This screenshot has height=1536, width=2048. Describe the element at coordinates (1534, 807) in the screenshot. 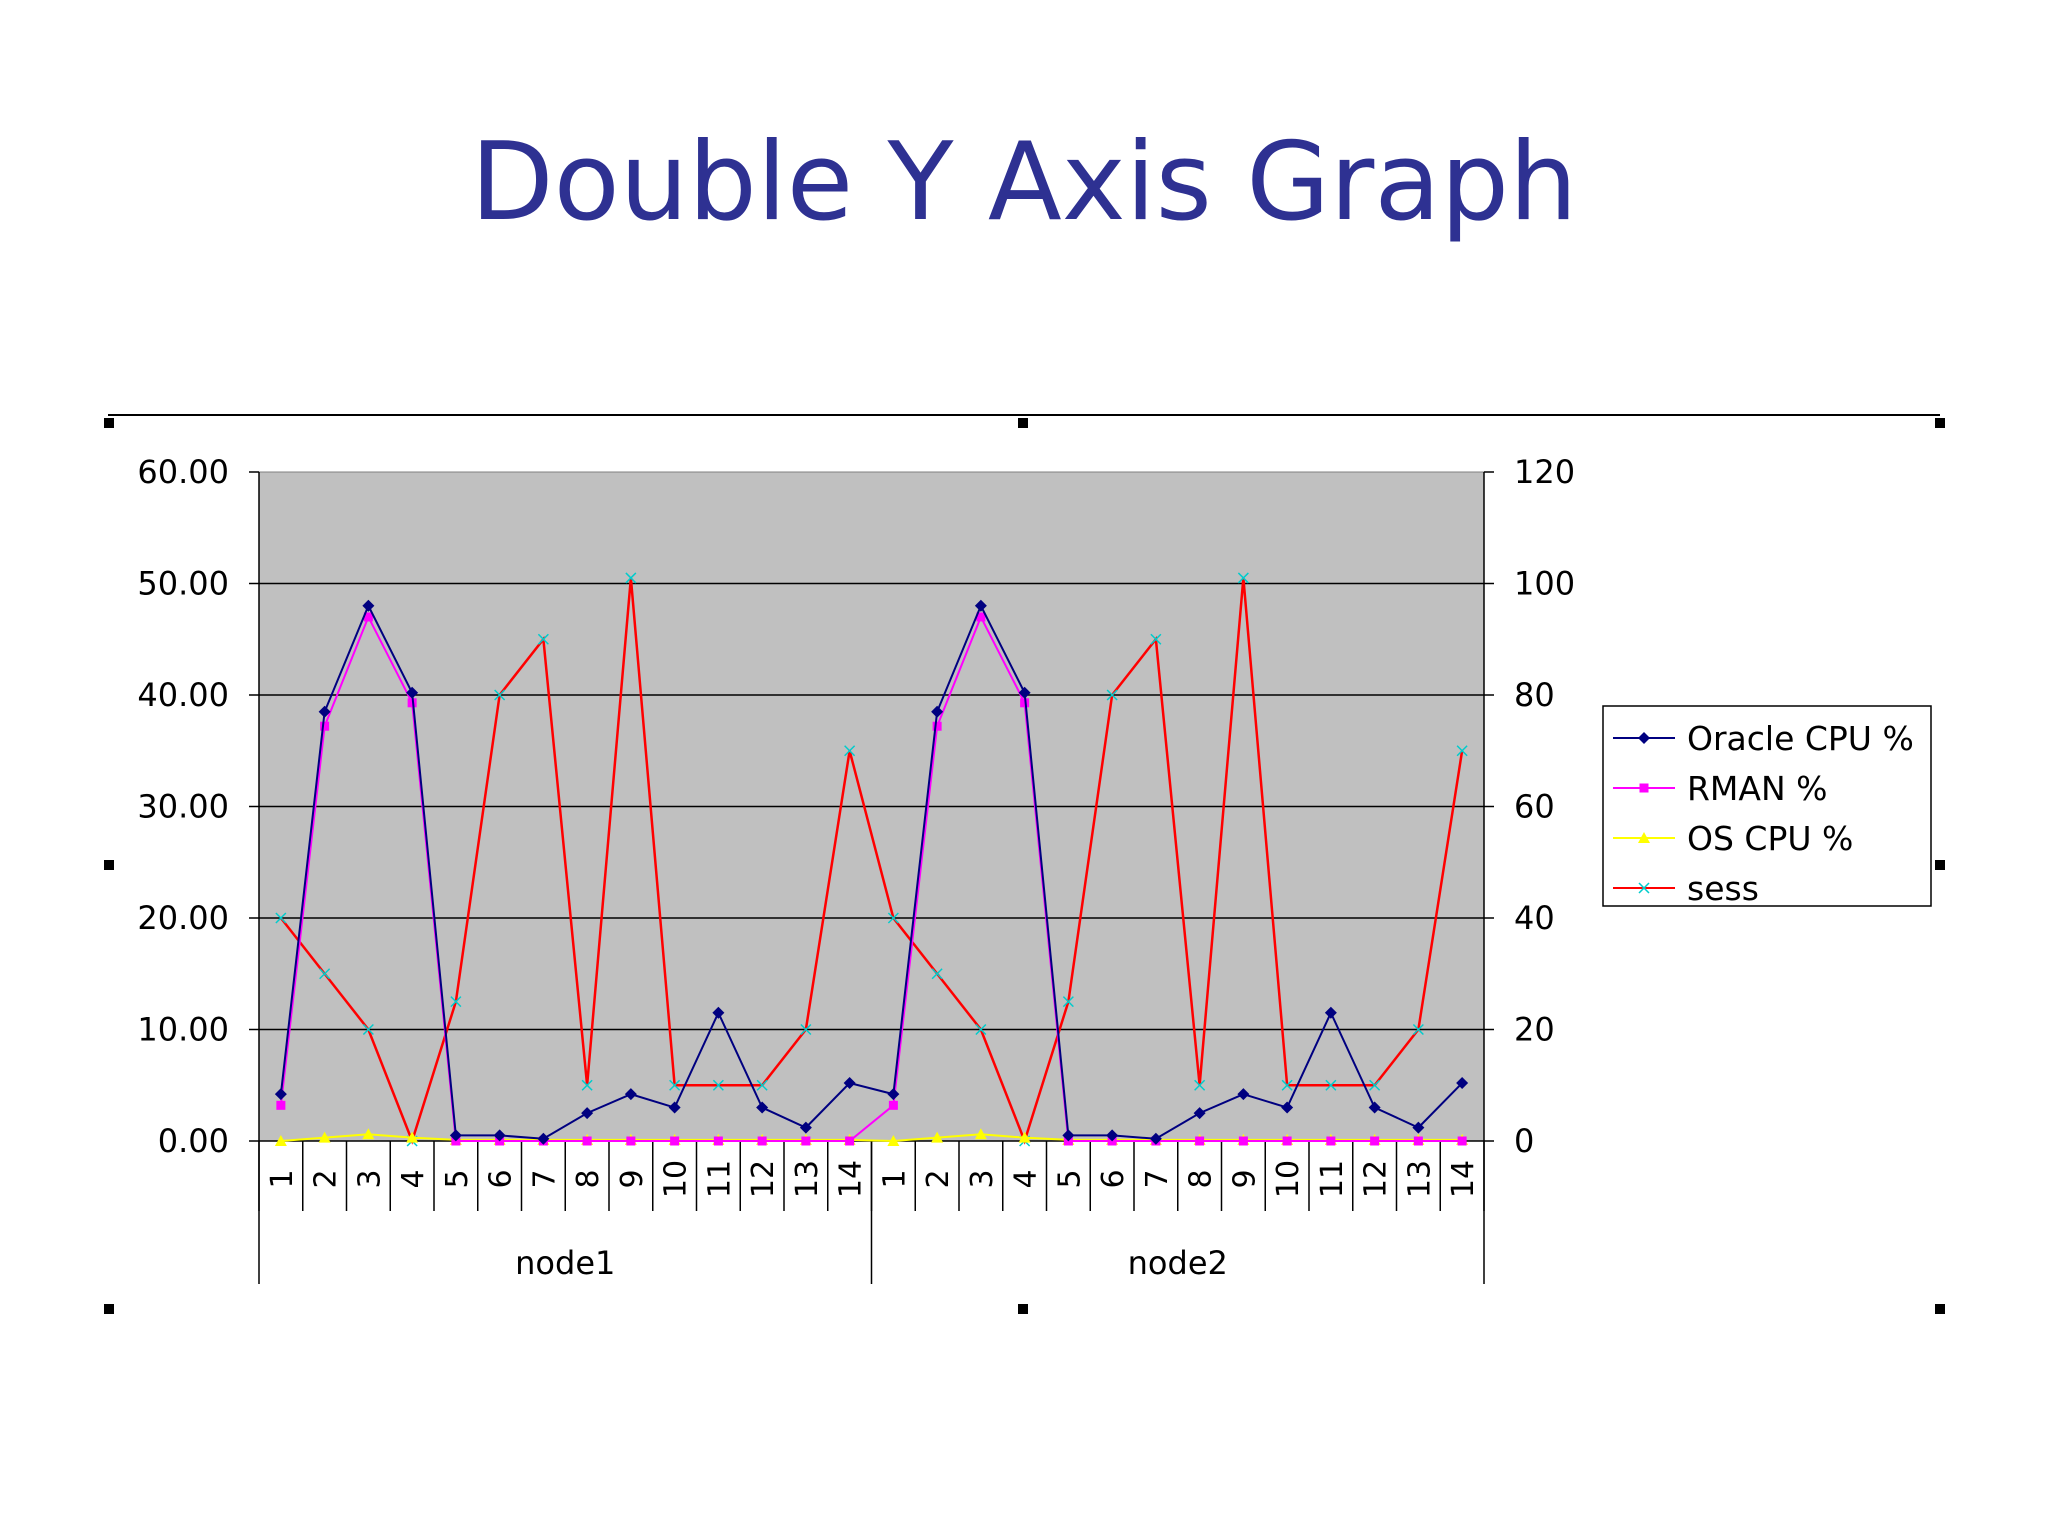

I see `y2-tick-label: 60` at that location.